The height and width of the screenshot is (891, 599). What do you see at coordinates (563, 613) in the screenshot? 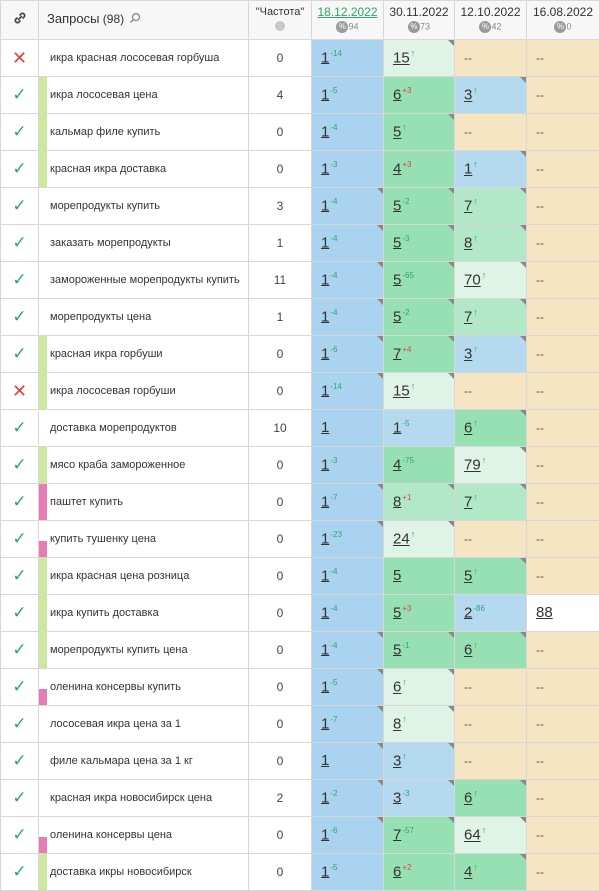
I see `position-cell: 88` at bounding box center [563, 613].